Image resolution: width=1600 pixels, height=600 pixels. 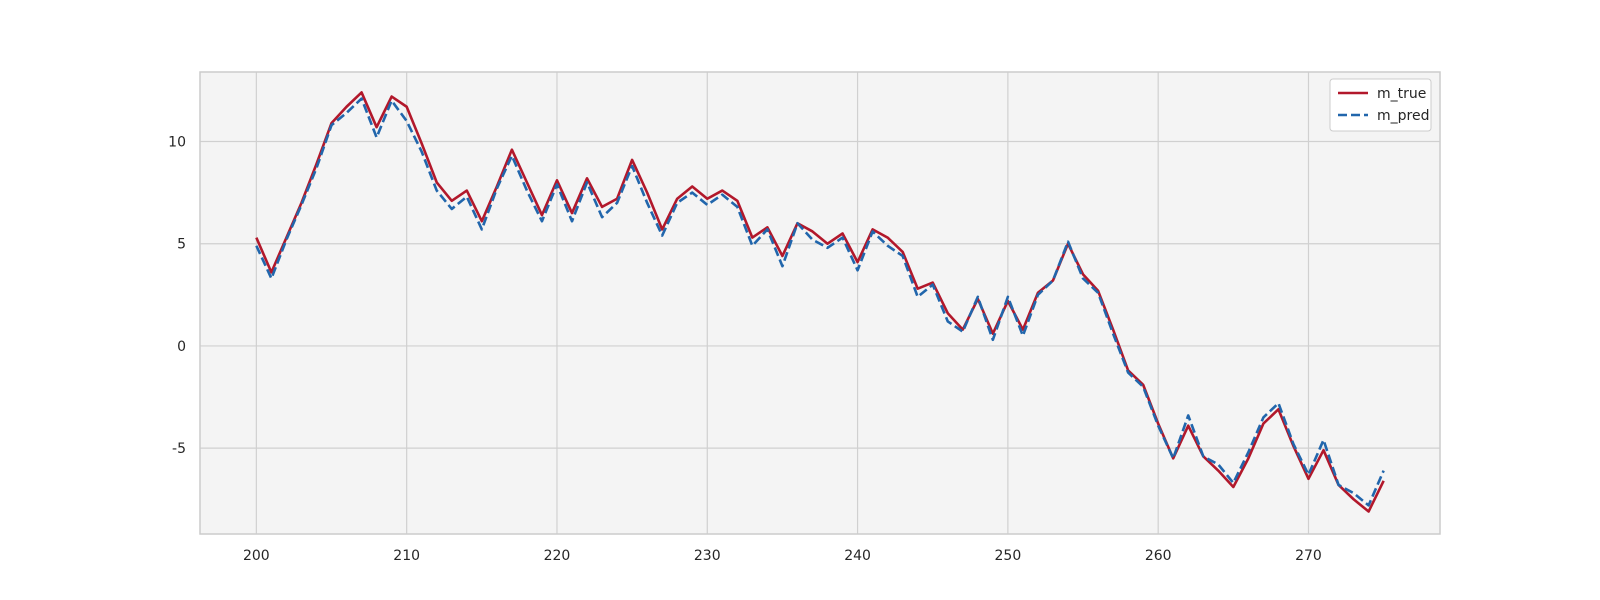 What do you see at coordinates (857, 556) in the screenshot?
I see `x-tick-label: 240` at bounding box center [857, 556].